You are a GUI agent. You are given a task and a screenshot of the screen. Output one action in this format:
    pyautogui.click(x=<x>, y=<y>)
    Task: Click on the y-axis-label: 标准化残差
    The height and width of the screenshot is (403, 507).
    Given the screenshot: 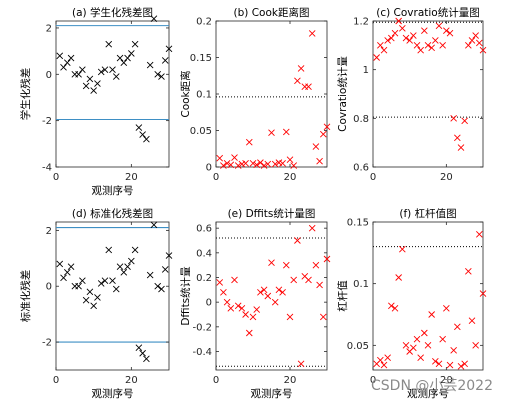 What is the action you would take?
    pyautogui.click(x=25, y=296)
    